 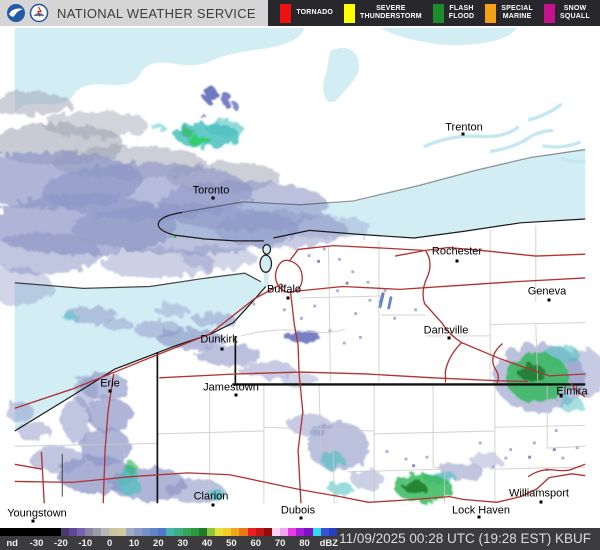 What do you see at coordinates (85, 543) in the screenshot?
I see `scale-tick: -10` at bounding box center [85, 543].